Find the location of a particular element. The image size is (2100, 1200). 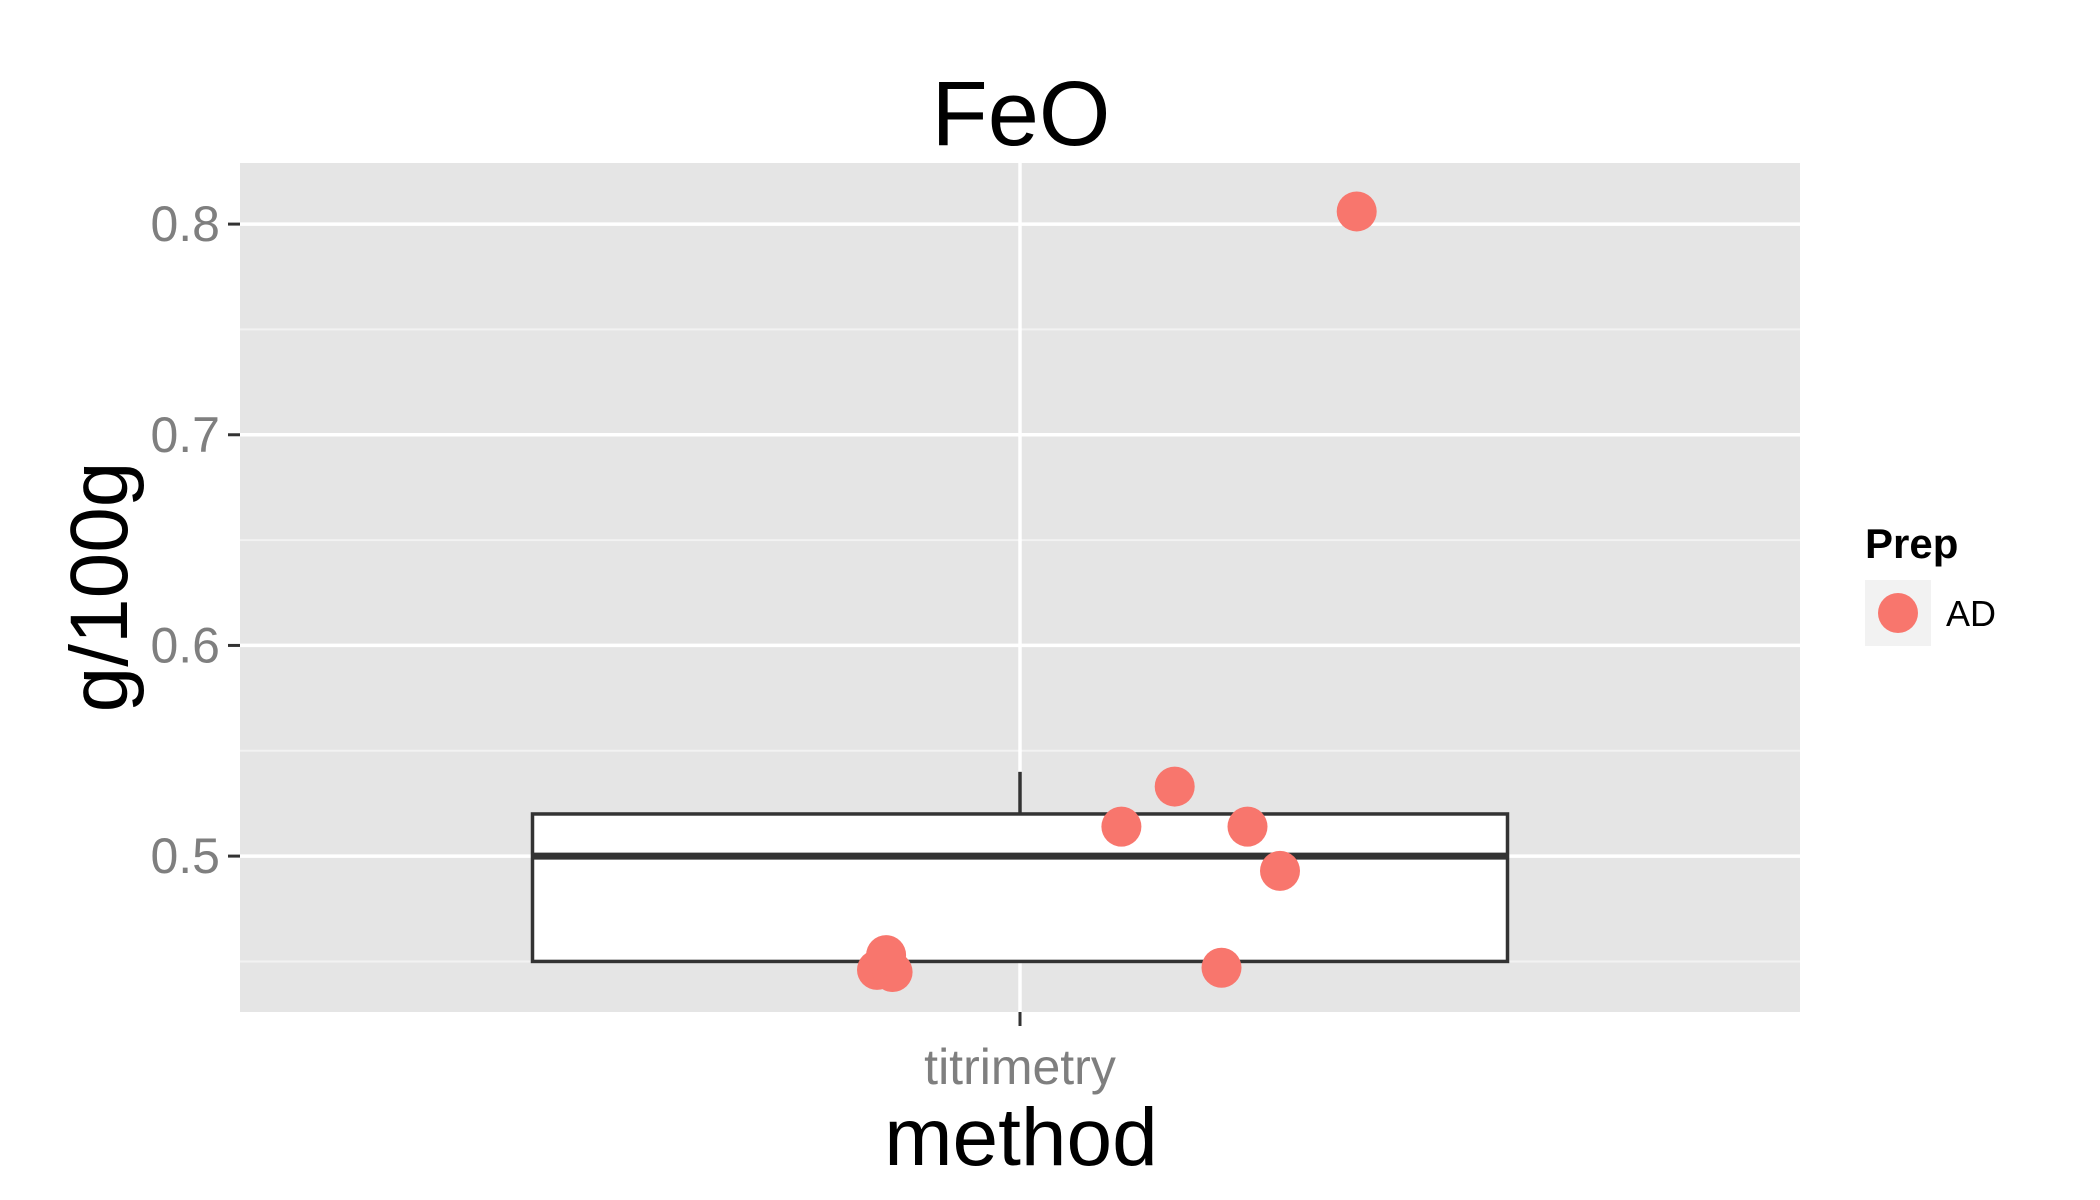

x-axis-title: method is located at coordinates (1021, 1137).